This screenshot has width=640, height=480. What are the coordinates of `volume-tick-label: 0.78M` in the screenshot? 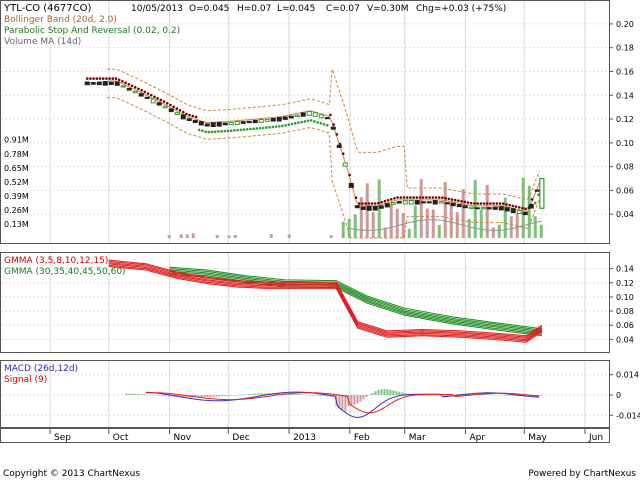 It's located at (16, 154).